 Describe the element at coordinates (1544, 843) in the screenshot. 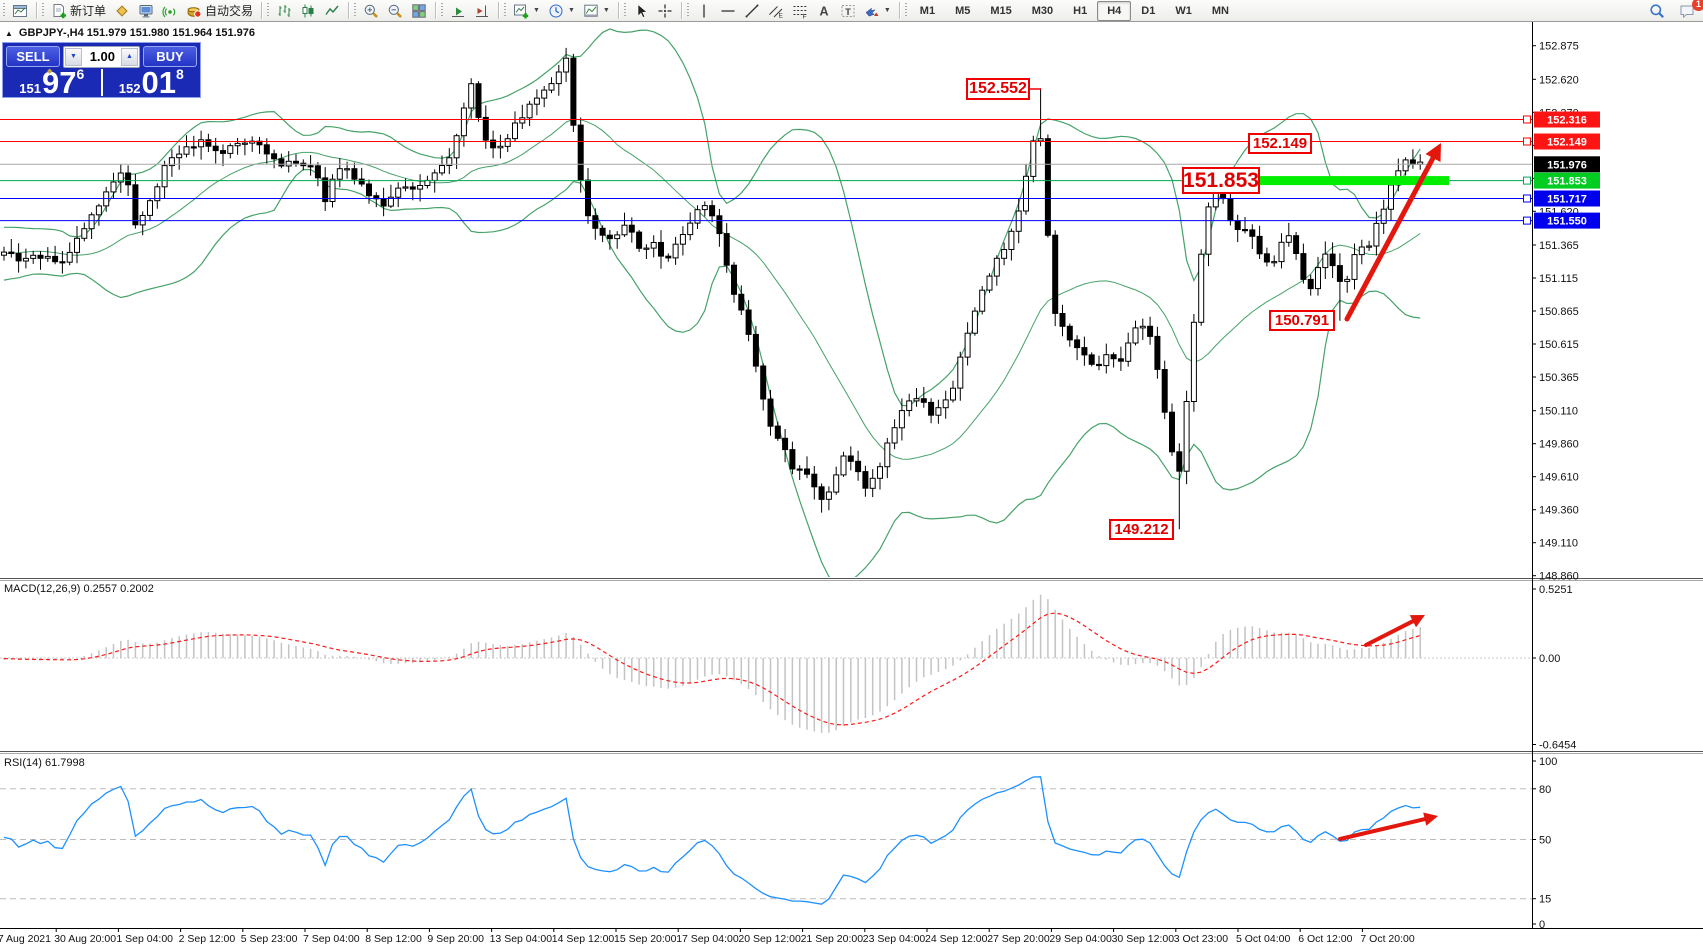

I see `rsi-axis: 100 80 50 15 0` at that location.